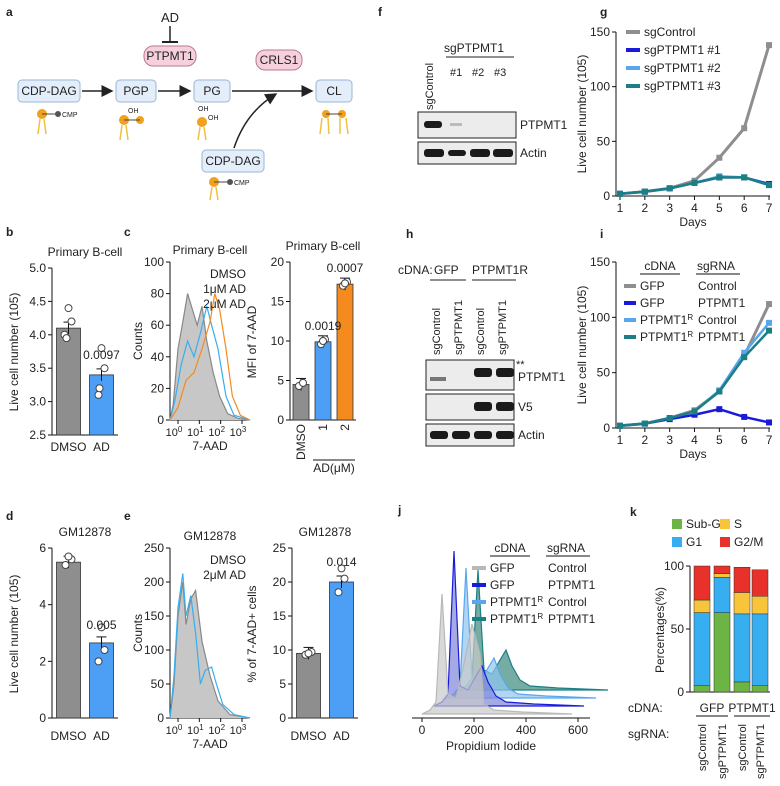 This screenshot has height=786, width=780. I want to click on legend-header: cDNA, so click(509, 548).